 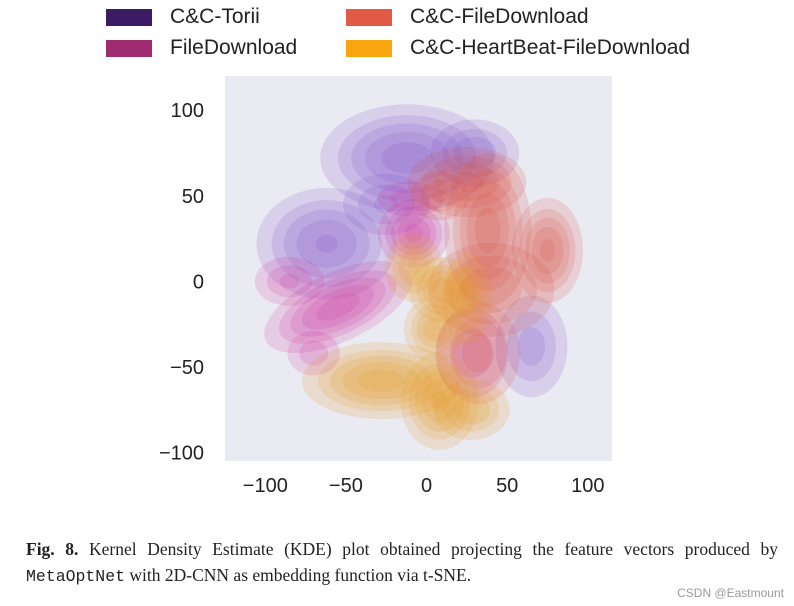 I want to click on density-c-c-heartbeat-filedownload, so click(x=405, y=341).